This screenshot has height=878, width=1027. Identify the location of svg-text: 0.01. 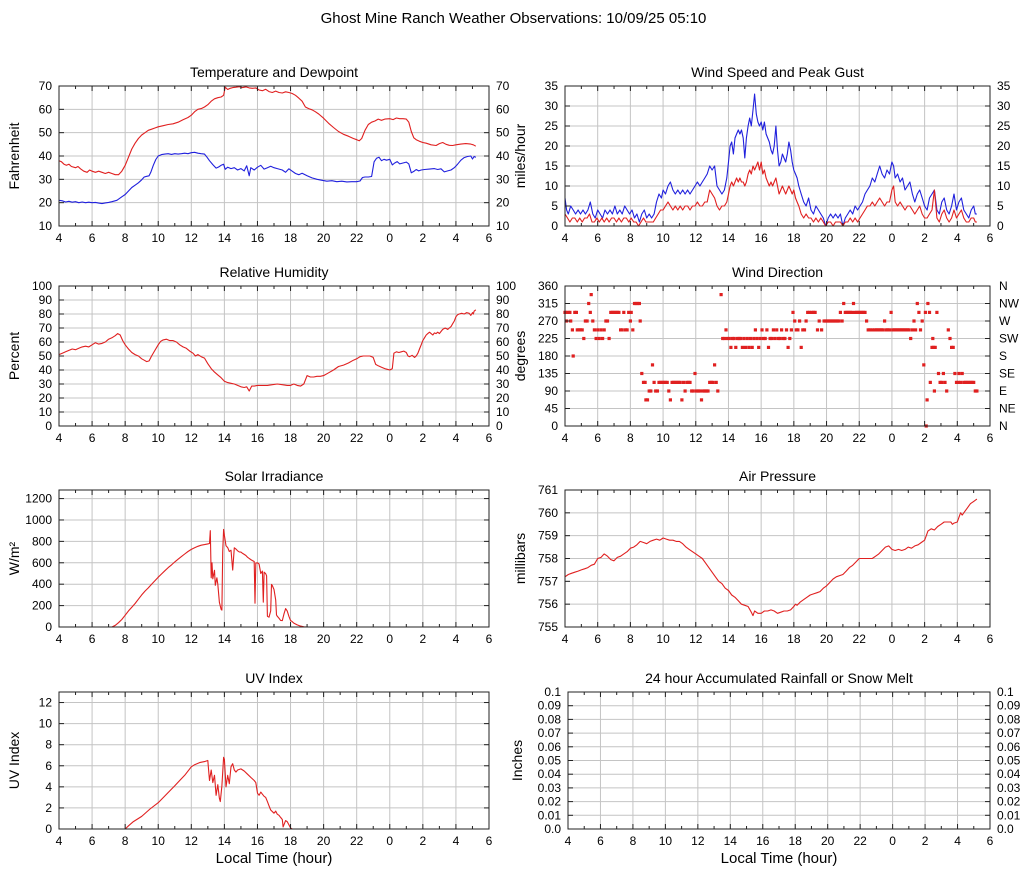
(550, 815).